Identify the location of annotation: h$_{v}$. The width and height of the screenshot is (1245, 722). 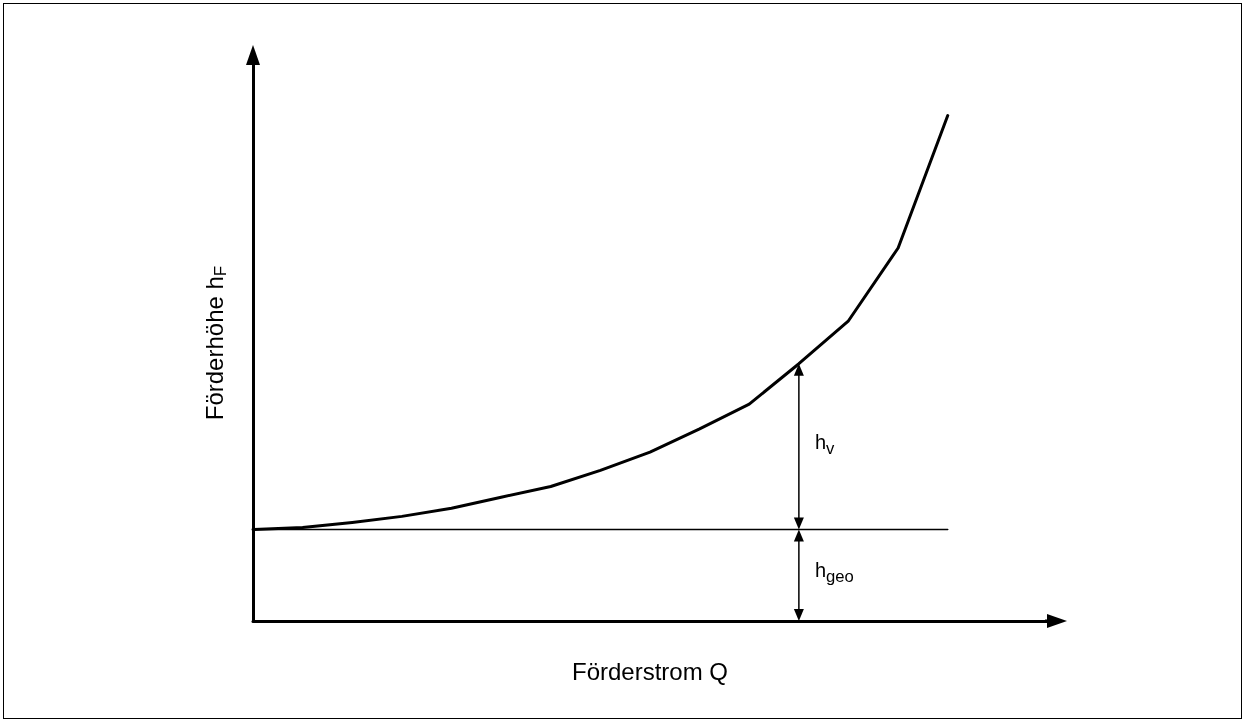
(824, 444).